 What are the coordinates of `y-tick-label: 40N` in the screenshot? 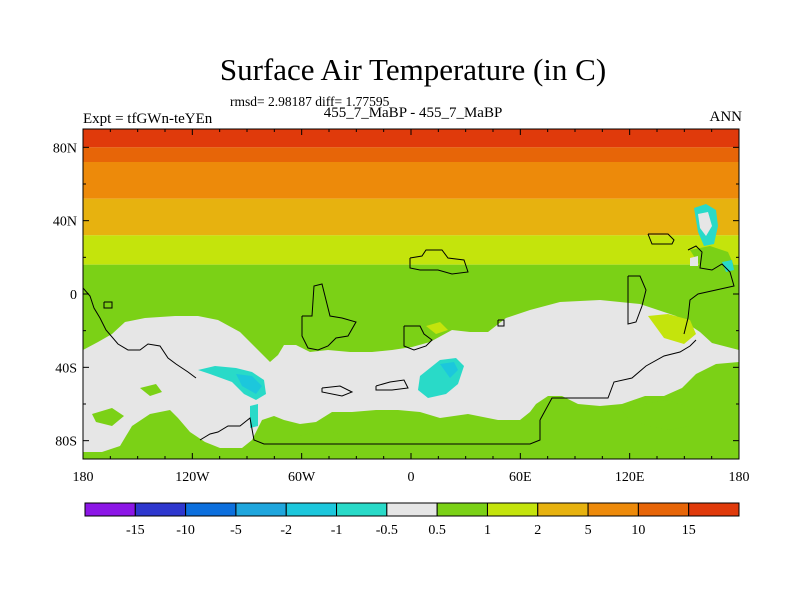 It's located at (65, 222).